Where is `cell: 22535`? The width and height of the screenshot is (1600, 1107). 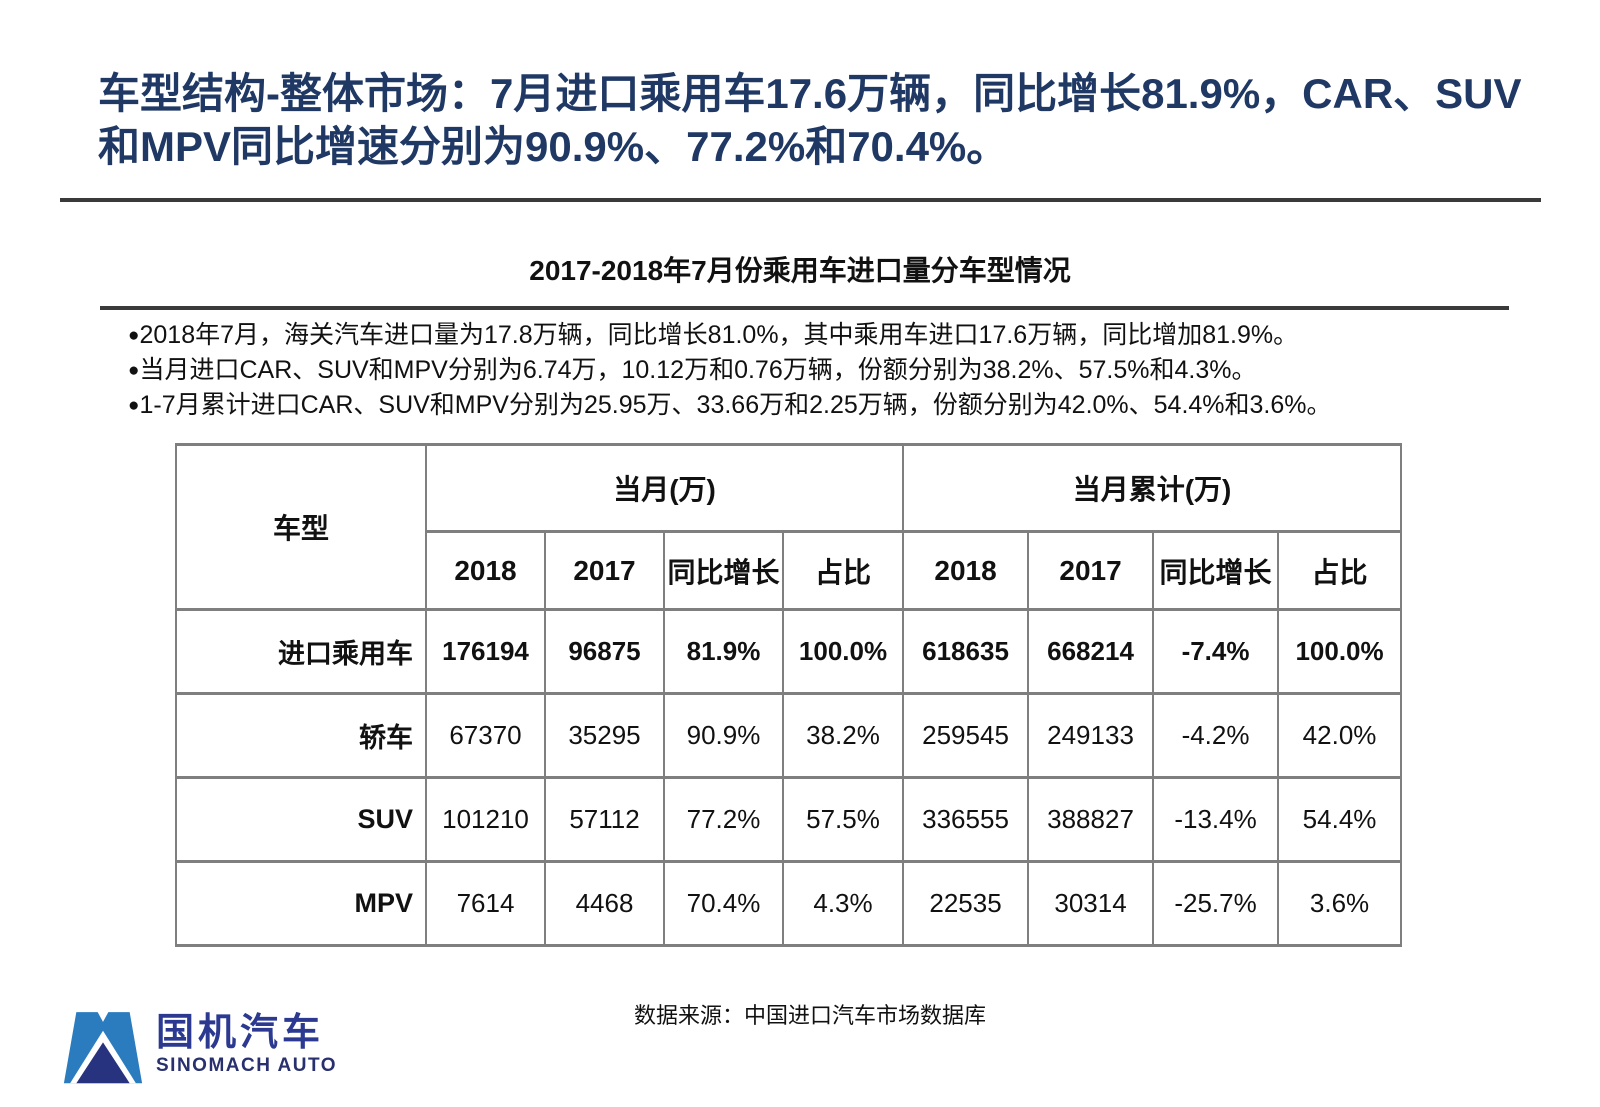 cell: 22535 is located at coordinates (966, 903).